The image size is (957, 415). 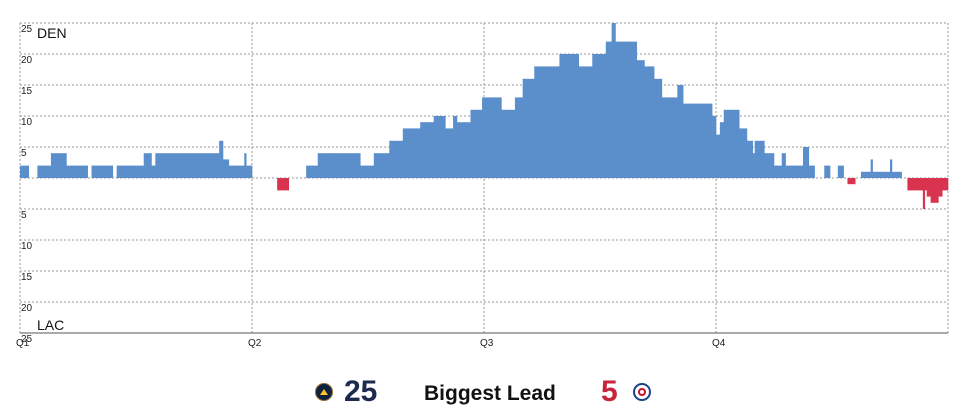 What do you see at coordinates (361, 391) in the screenshot?
I see `den-biggest-lead-value: 25` at bounding box center [361, 391].